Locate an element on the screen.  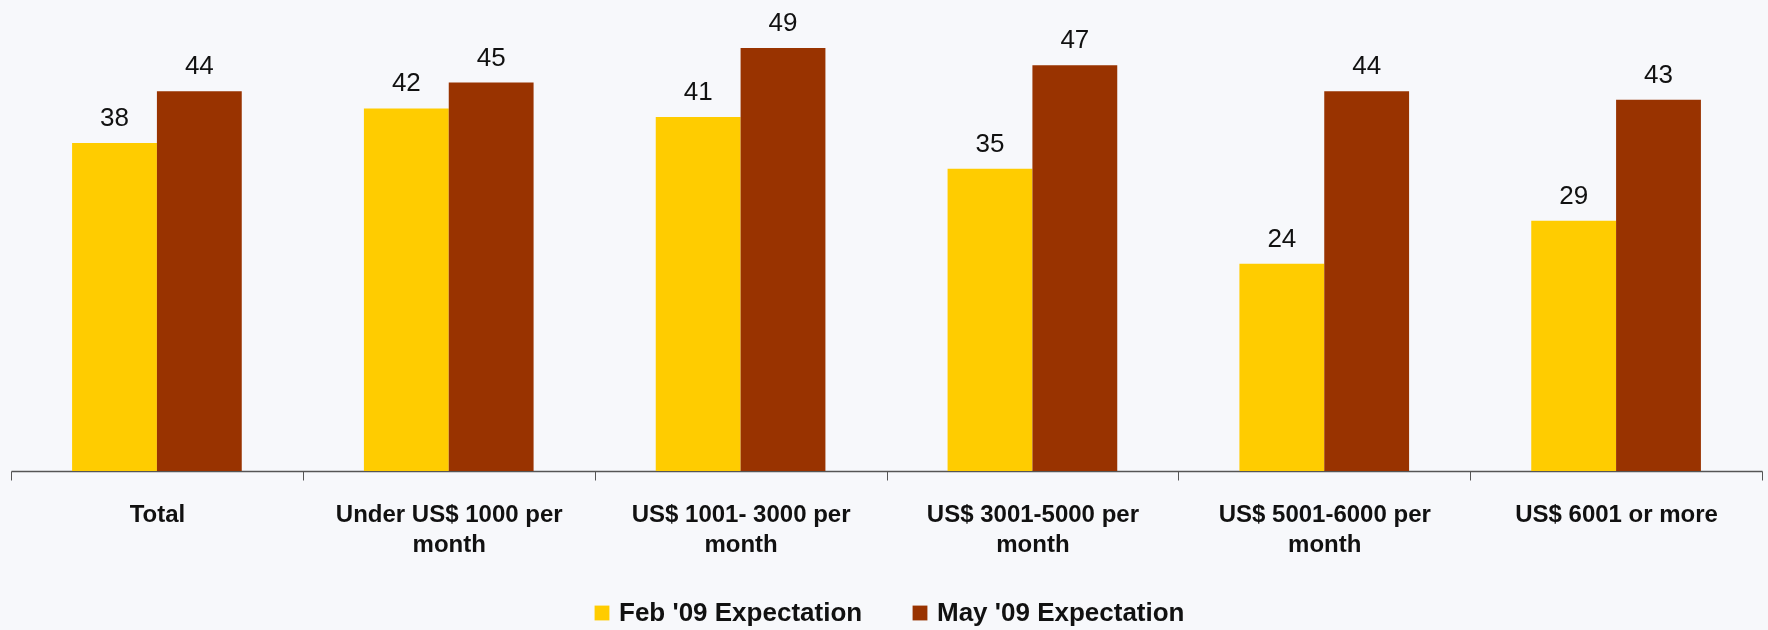
data-label: 24 is located at coordinates (1282, 237).